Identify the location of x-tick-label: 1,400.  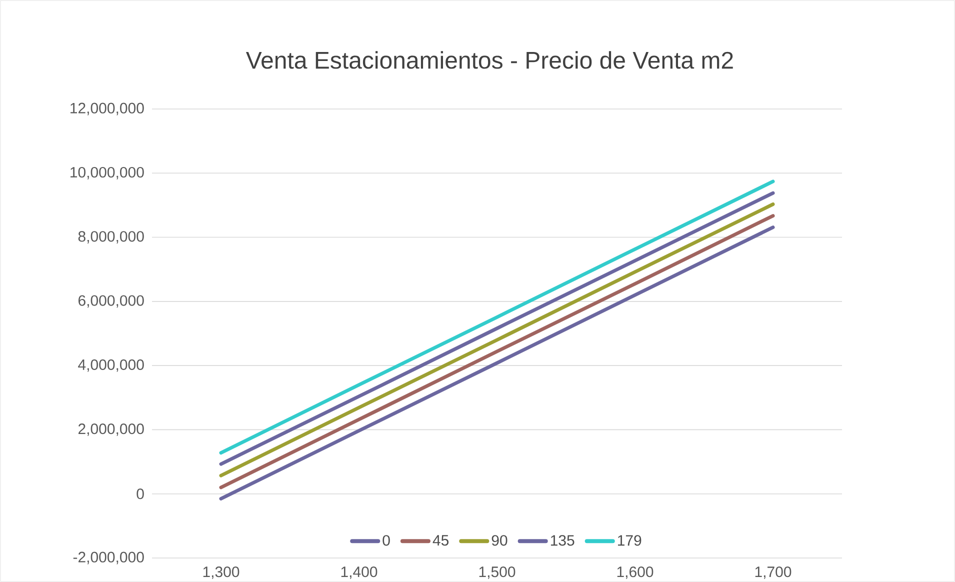
(359, 572).